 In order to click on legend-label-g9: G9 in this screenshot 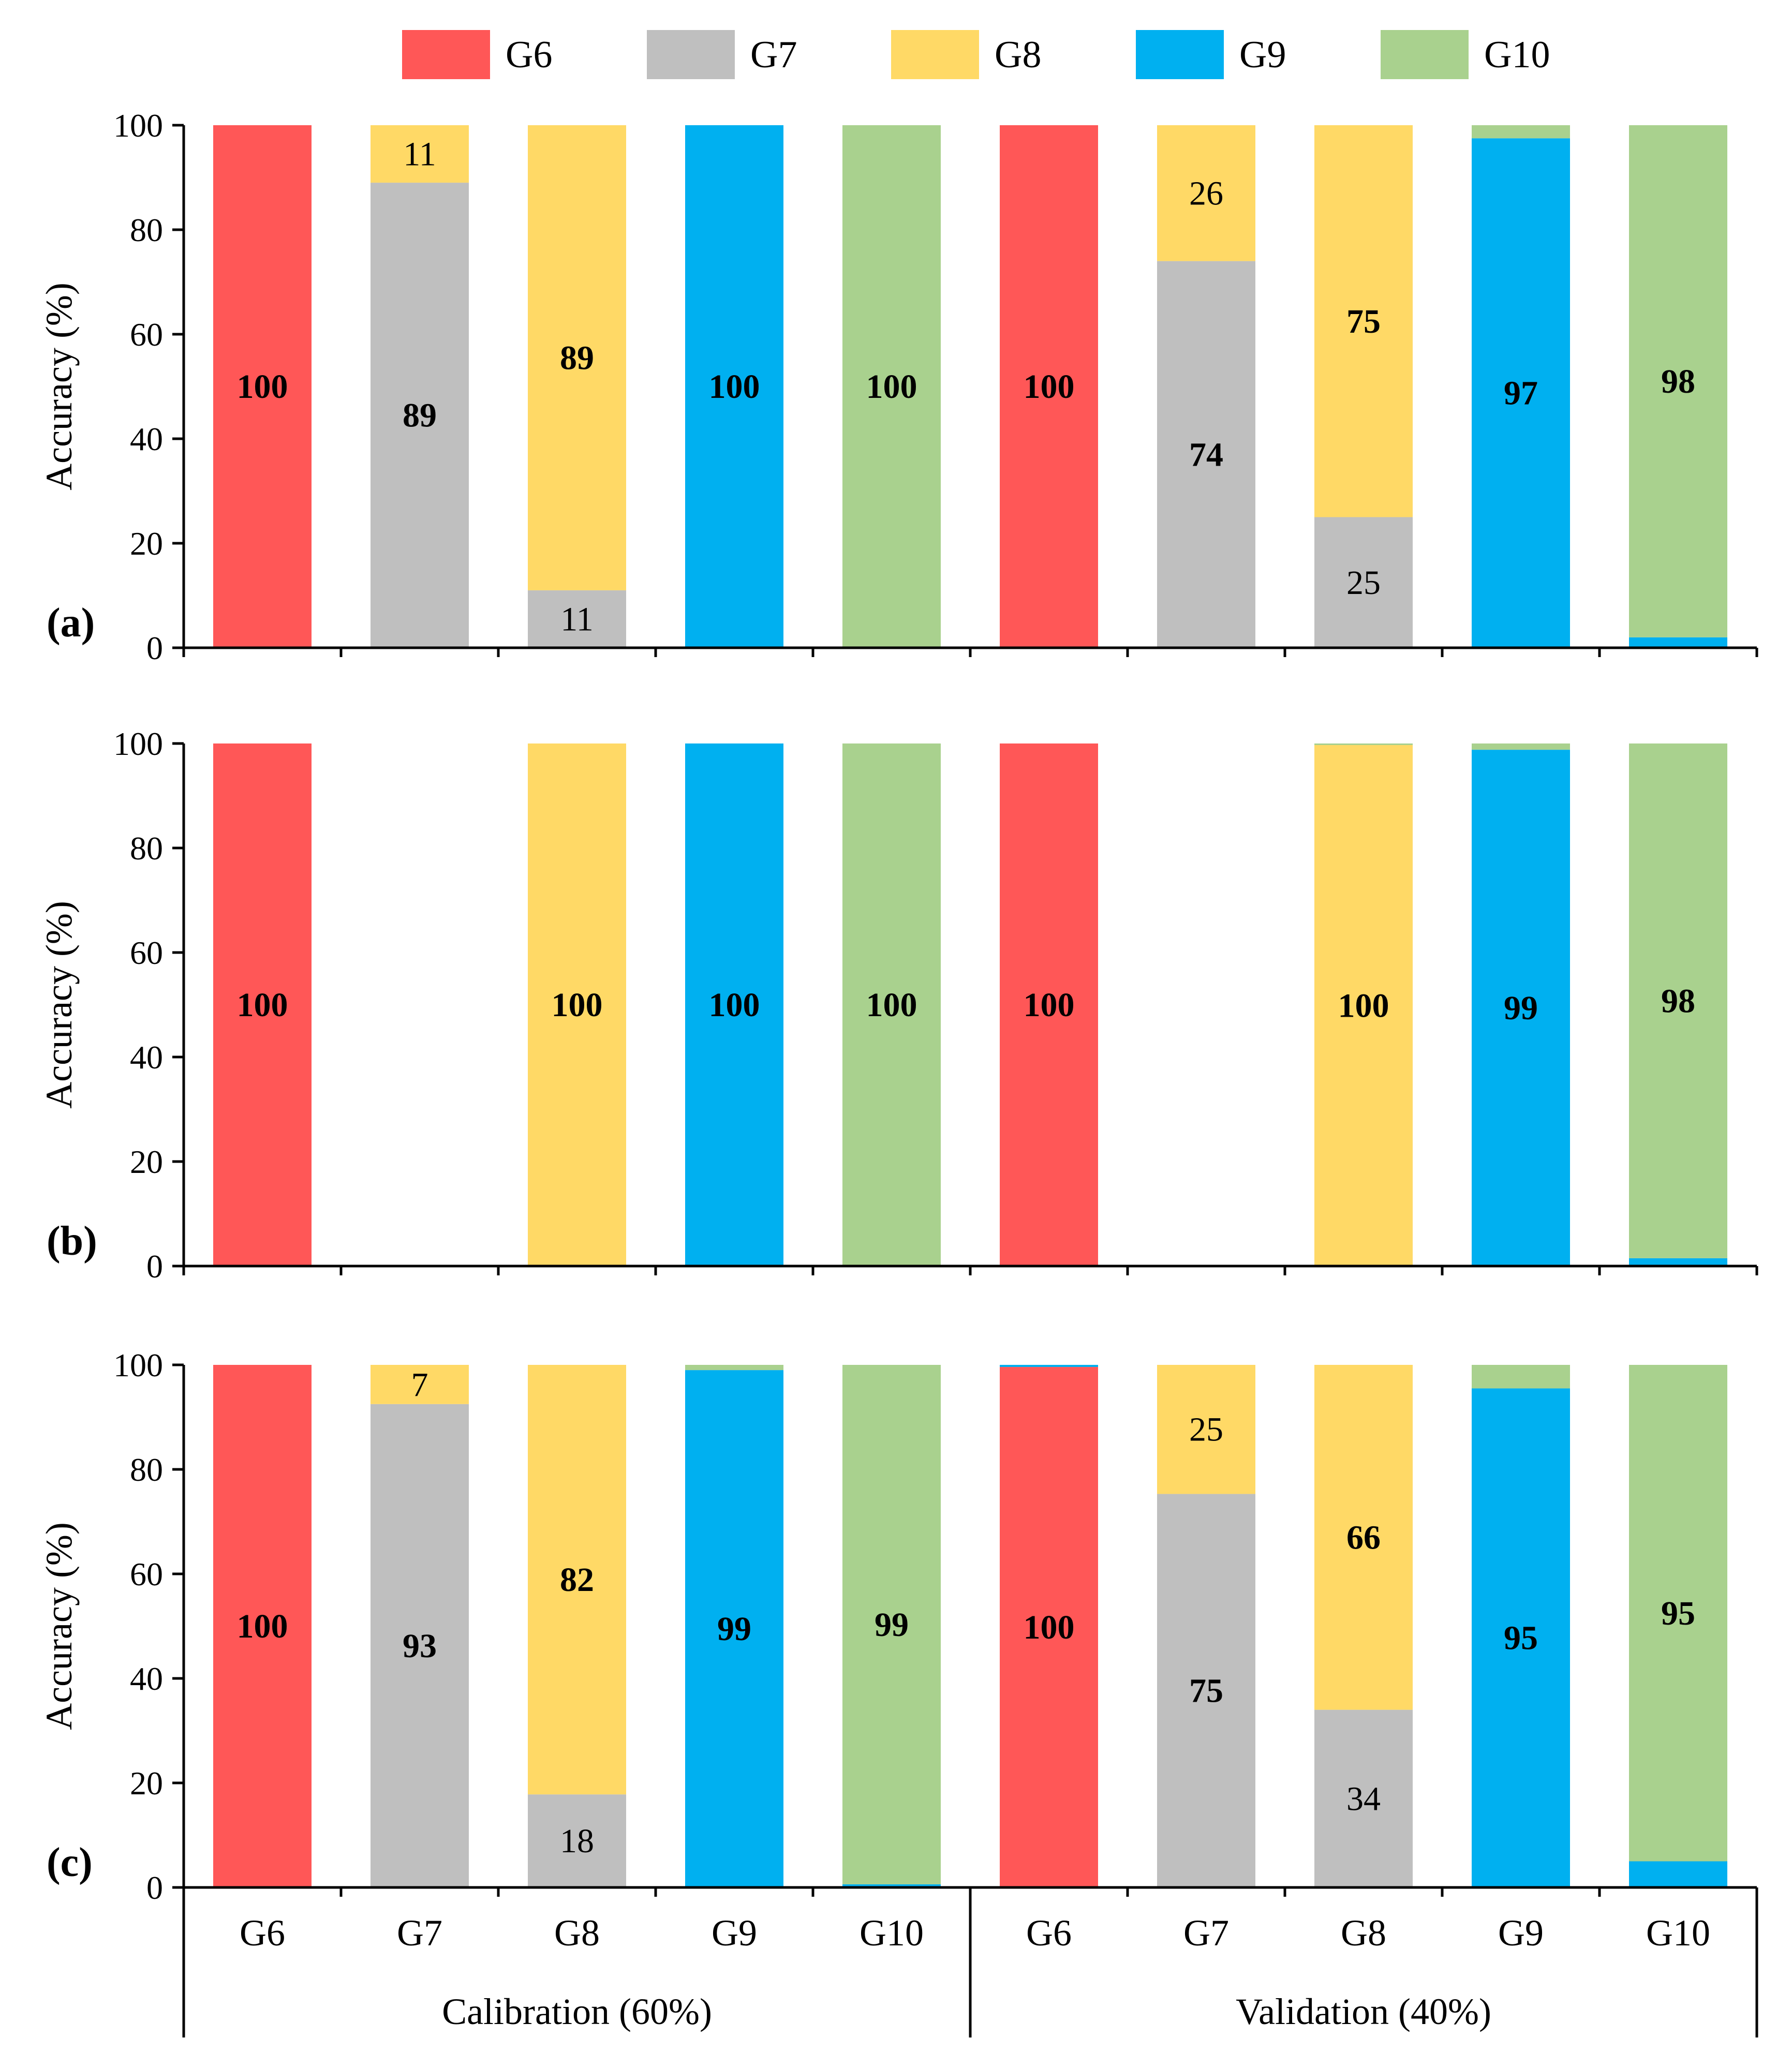, I will do `click(1262, 55)`.